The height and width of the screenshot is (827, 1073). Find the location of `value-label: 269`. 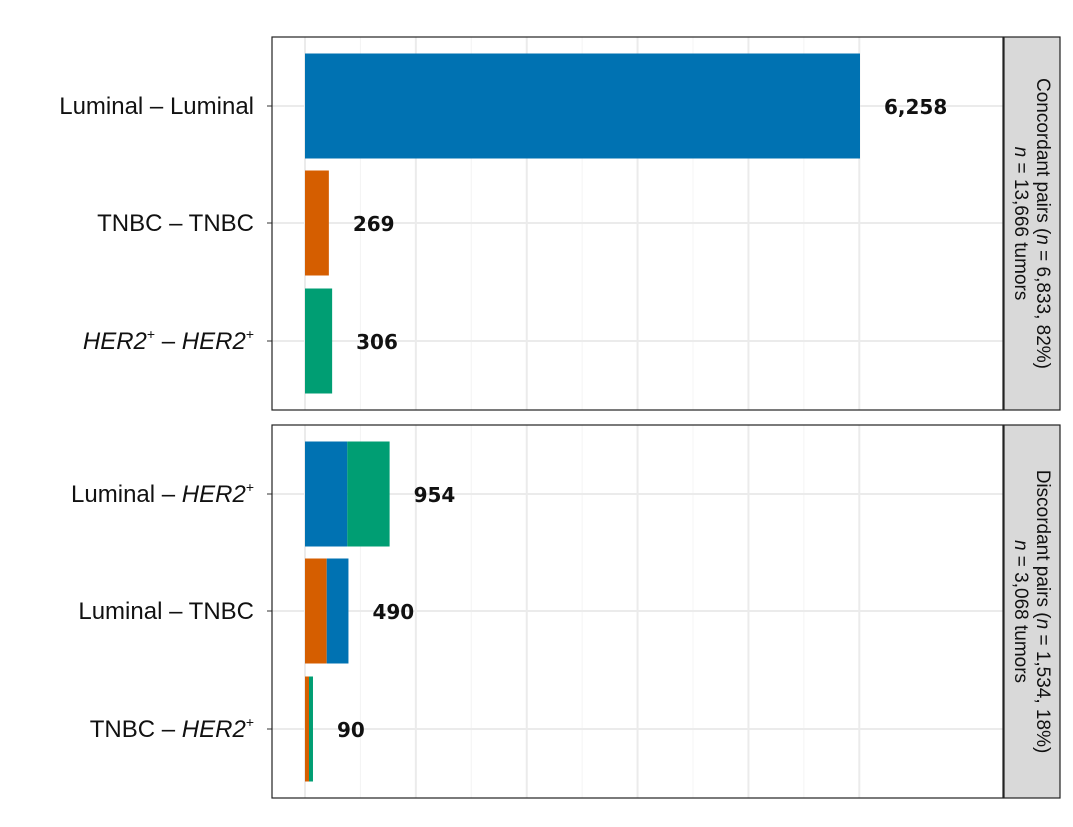

value-label: 269 is located at coordinates (374, 224).